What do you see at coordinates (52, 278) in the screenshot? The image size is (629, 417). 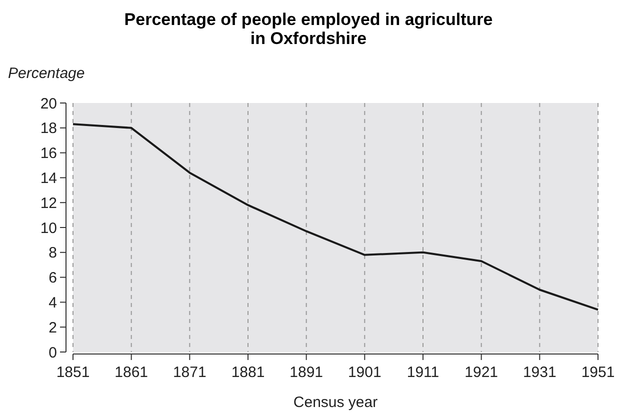 I see `y-tick-label: 6` at bounding box center [52, 278].